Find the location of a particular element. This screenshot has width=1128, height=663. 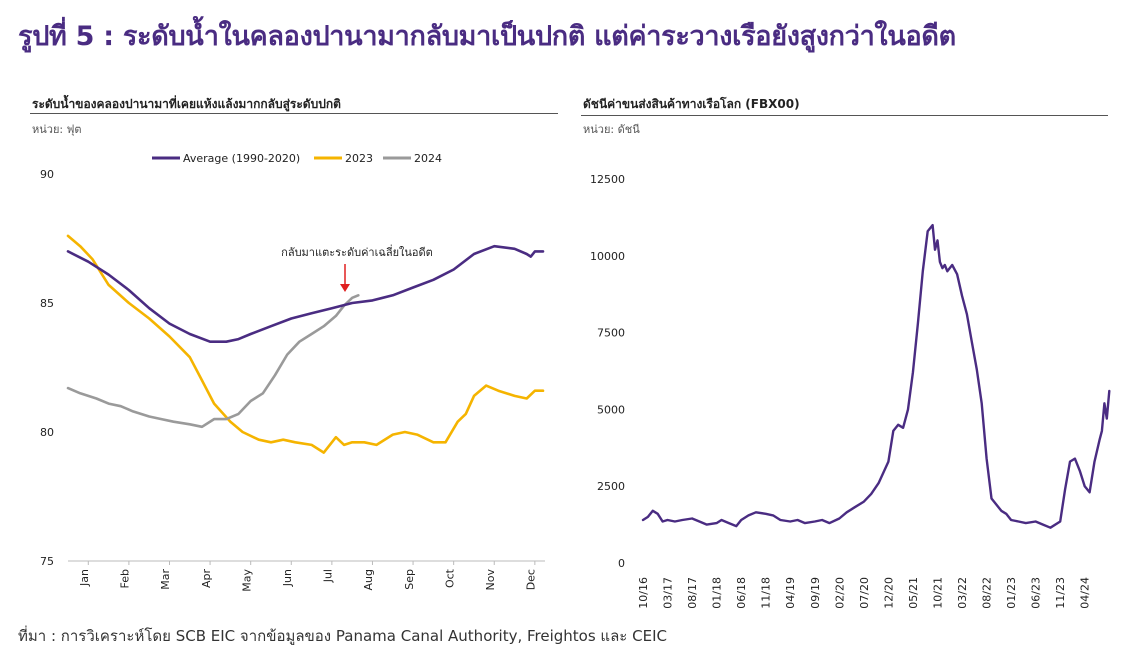

right-xtick-label: 01/18 is located at coordinates (717, 593).